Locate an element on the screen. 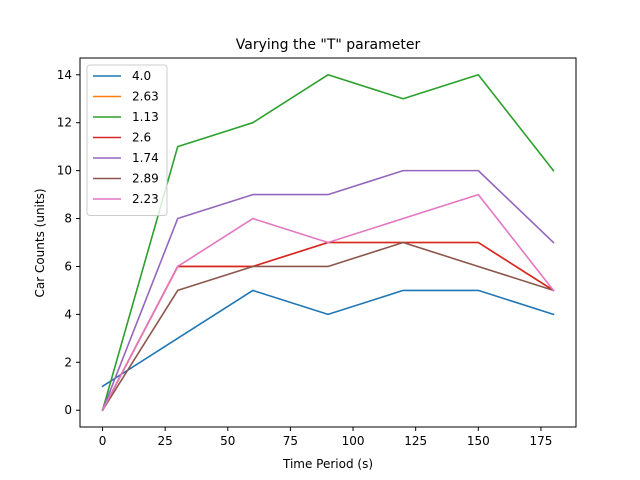  x-tick-label-1: 25 is located at coordinates (165, 441).